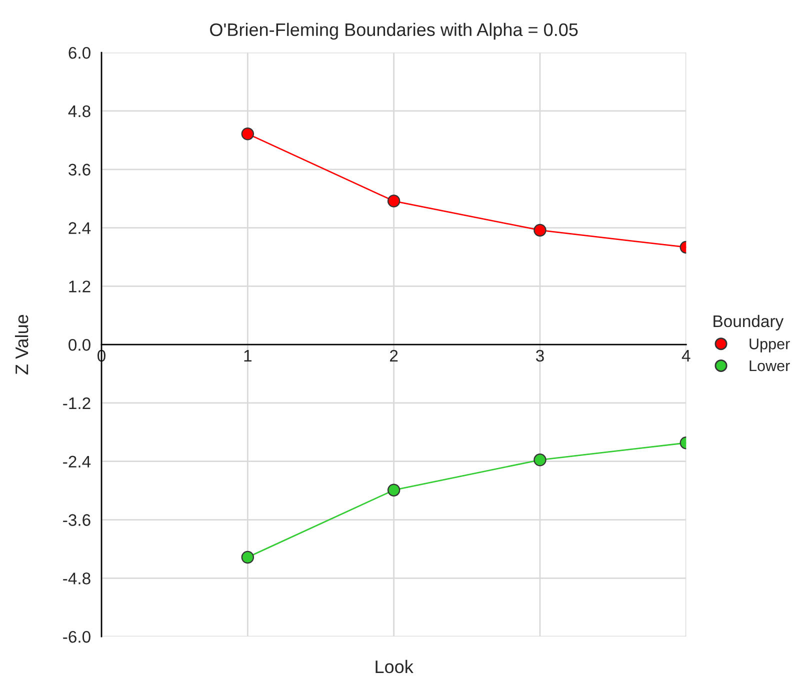  Describe the element at coordinates (394, 356) in the screenshot. I see `x-tick-label: 2` at that location.